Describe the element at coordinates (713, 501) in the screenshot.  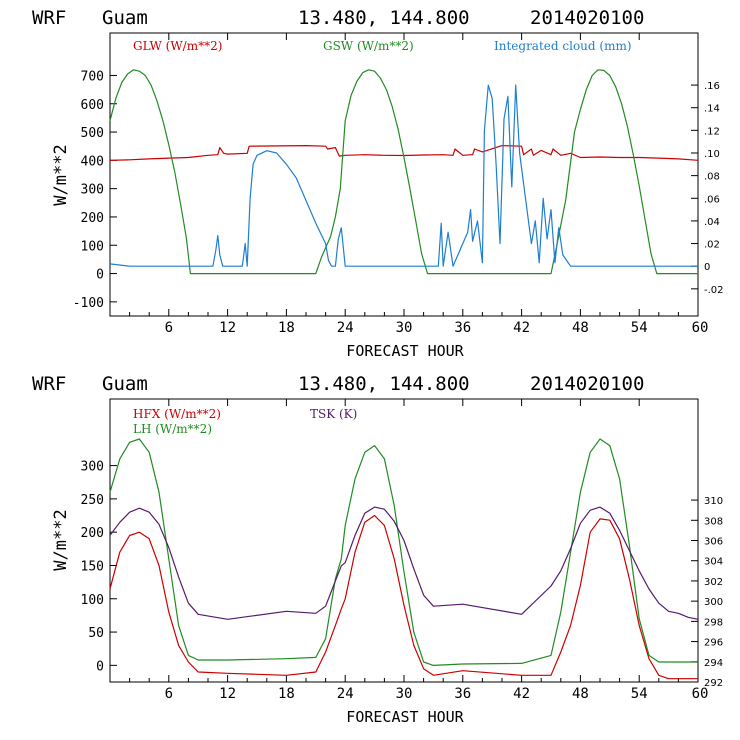
I see `bottom-y2-tick-label: 310` at that location.